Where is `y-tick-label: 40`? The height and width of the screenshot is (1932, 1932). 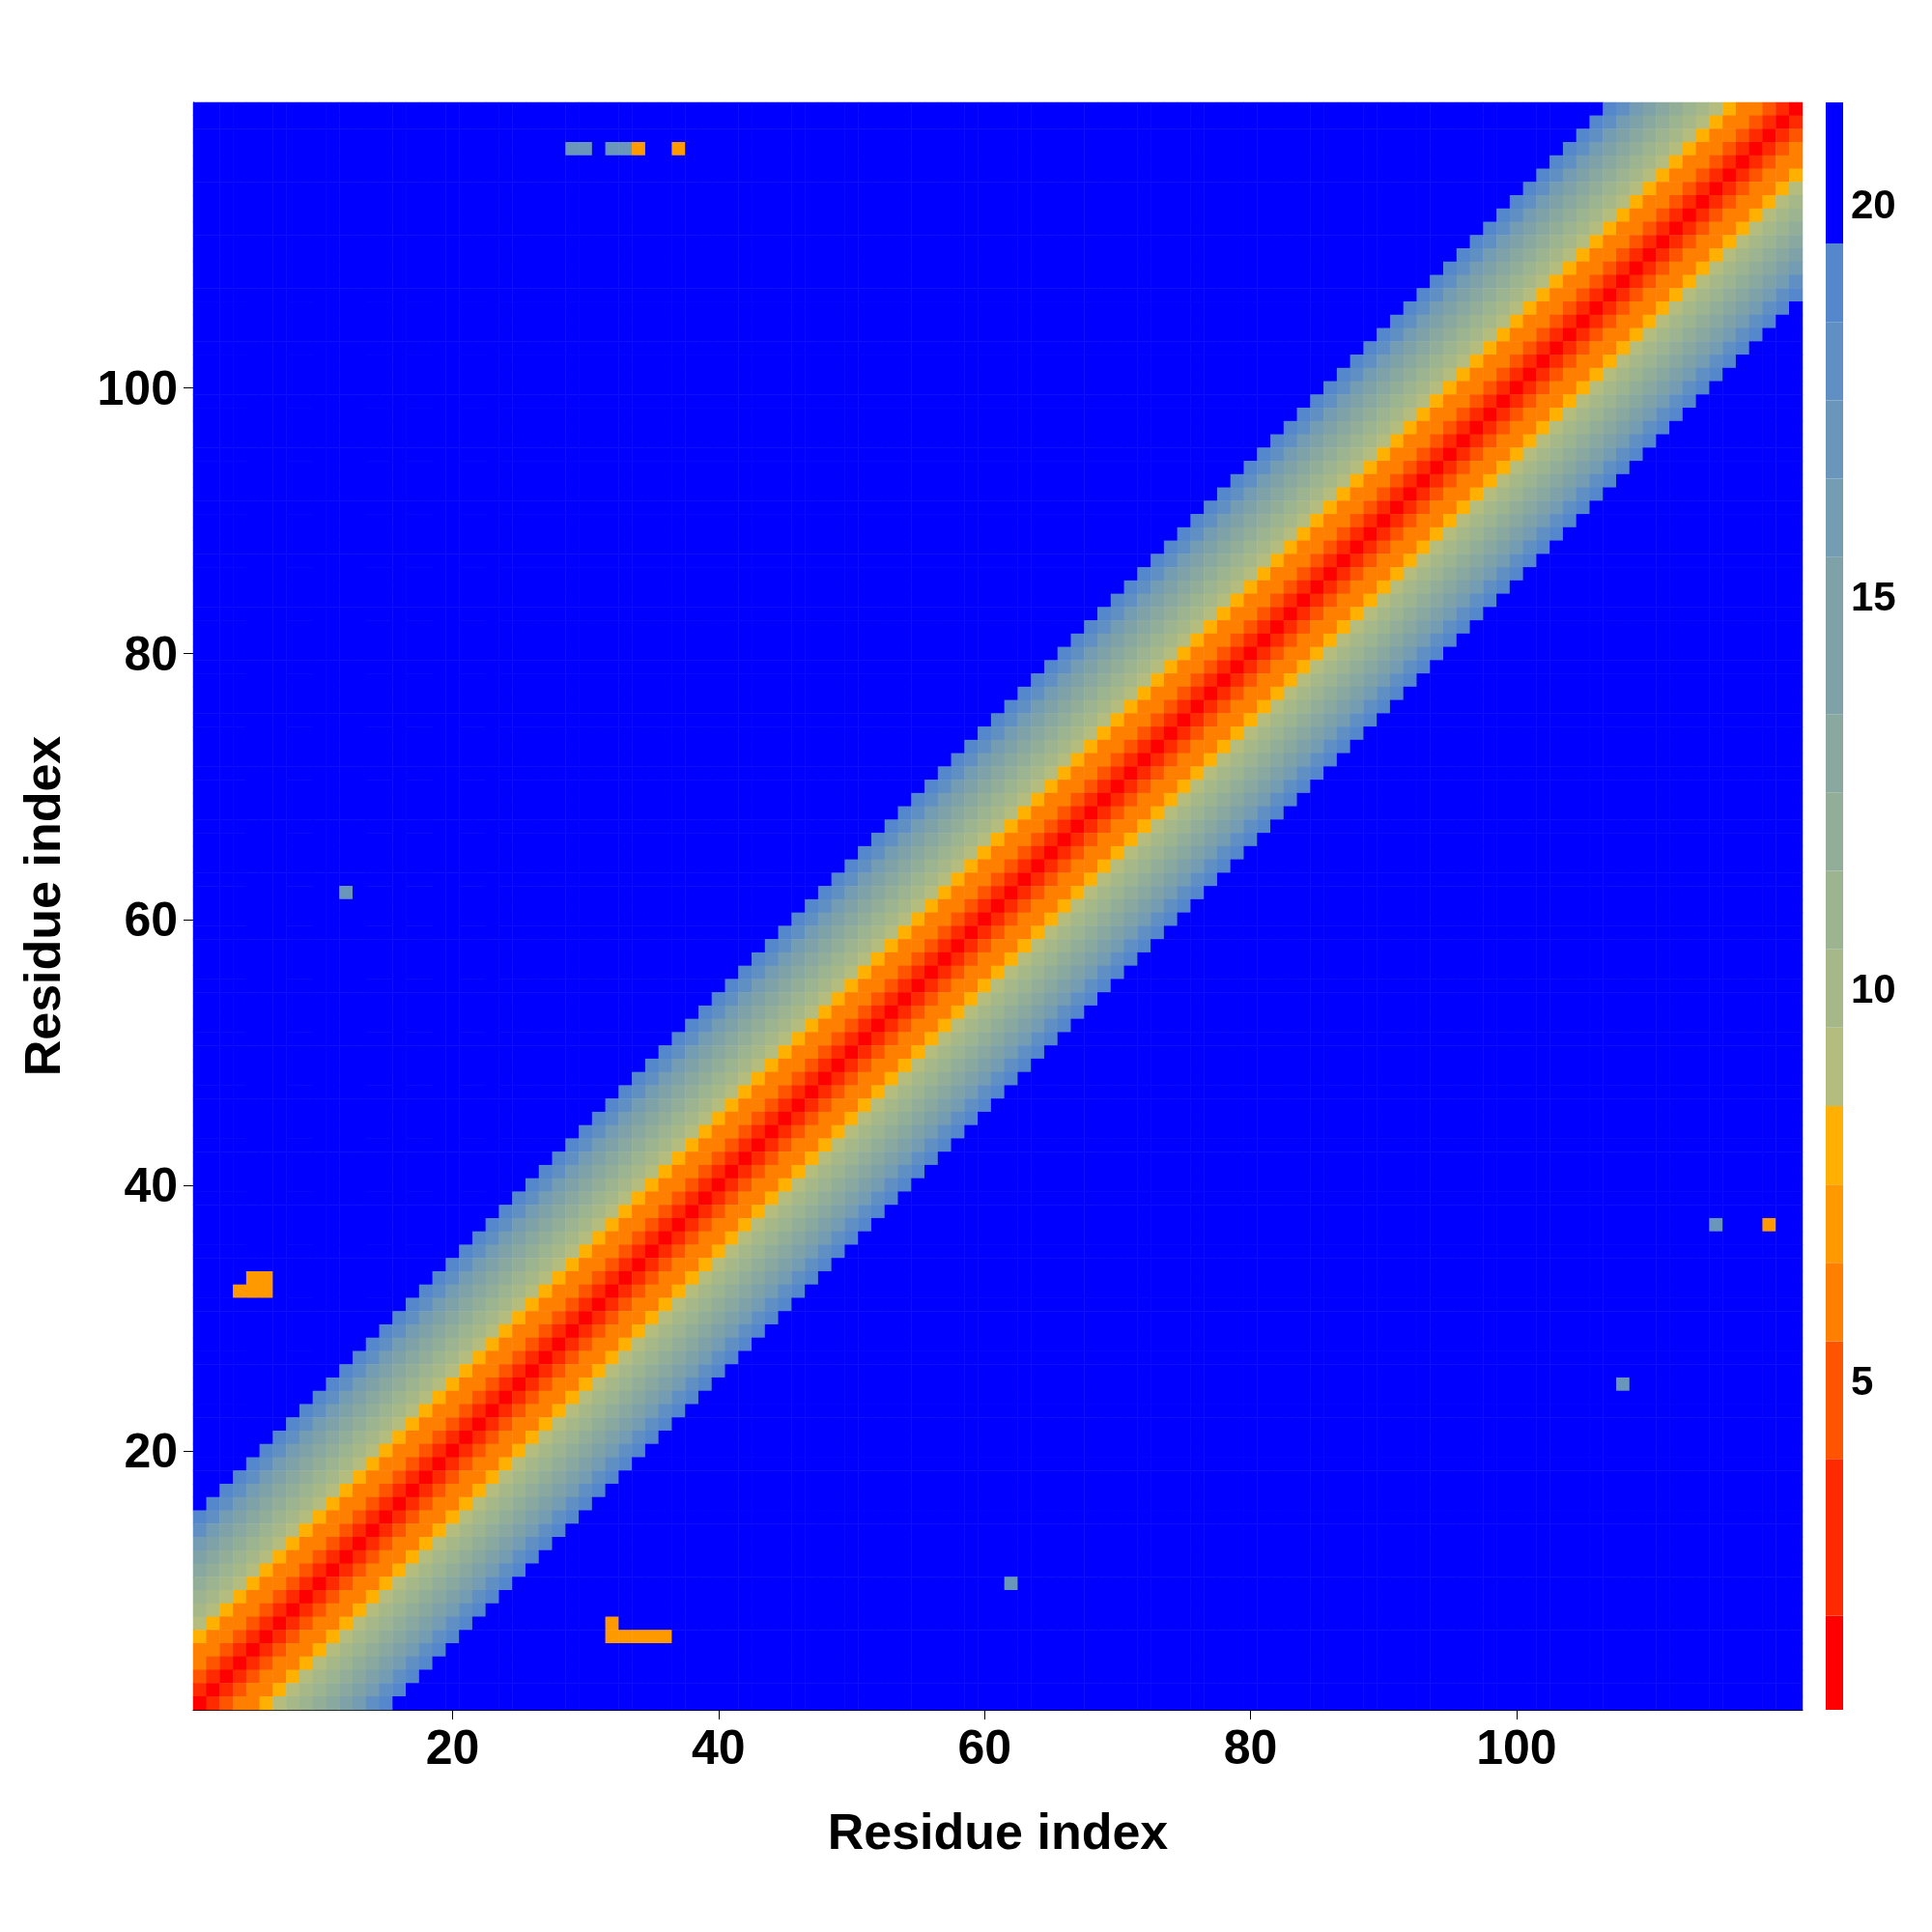
y-tick-label: 40 is located at coordinates (151, 1184).